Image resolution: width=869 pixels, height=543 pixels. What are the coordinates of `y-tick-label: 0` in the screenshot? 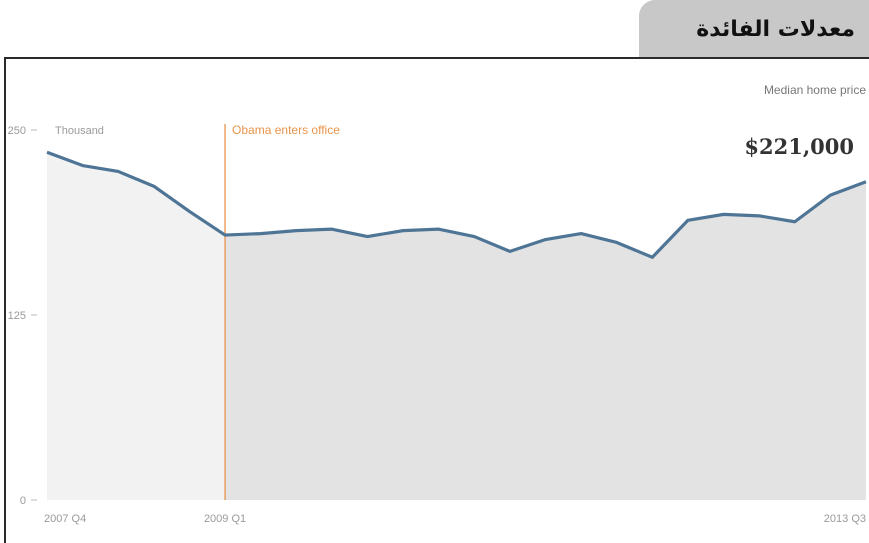 It's located at (23, 501).